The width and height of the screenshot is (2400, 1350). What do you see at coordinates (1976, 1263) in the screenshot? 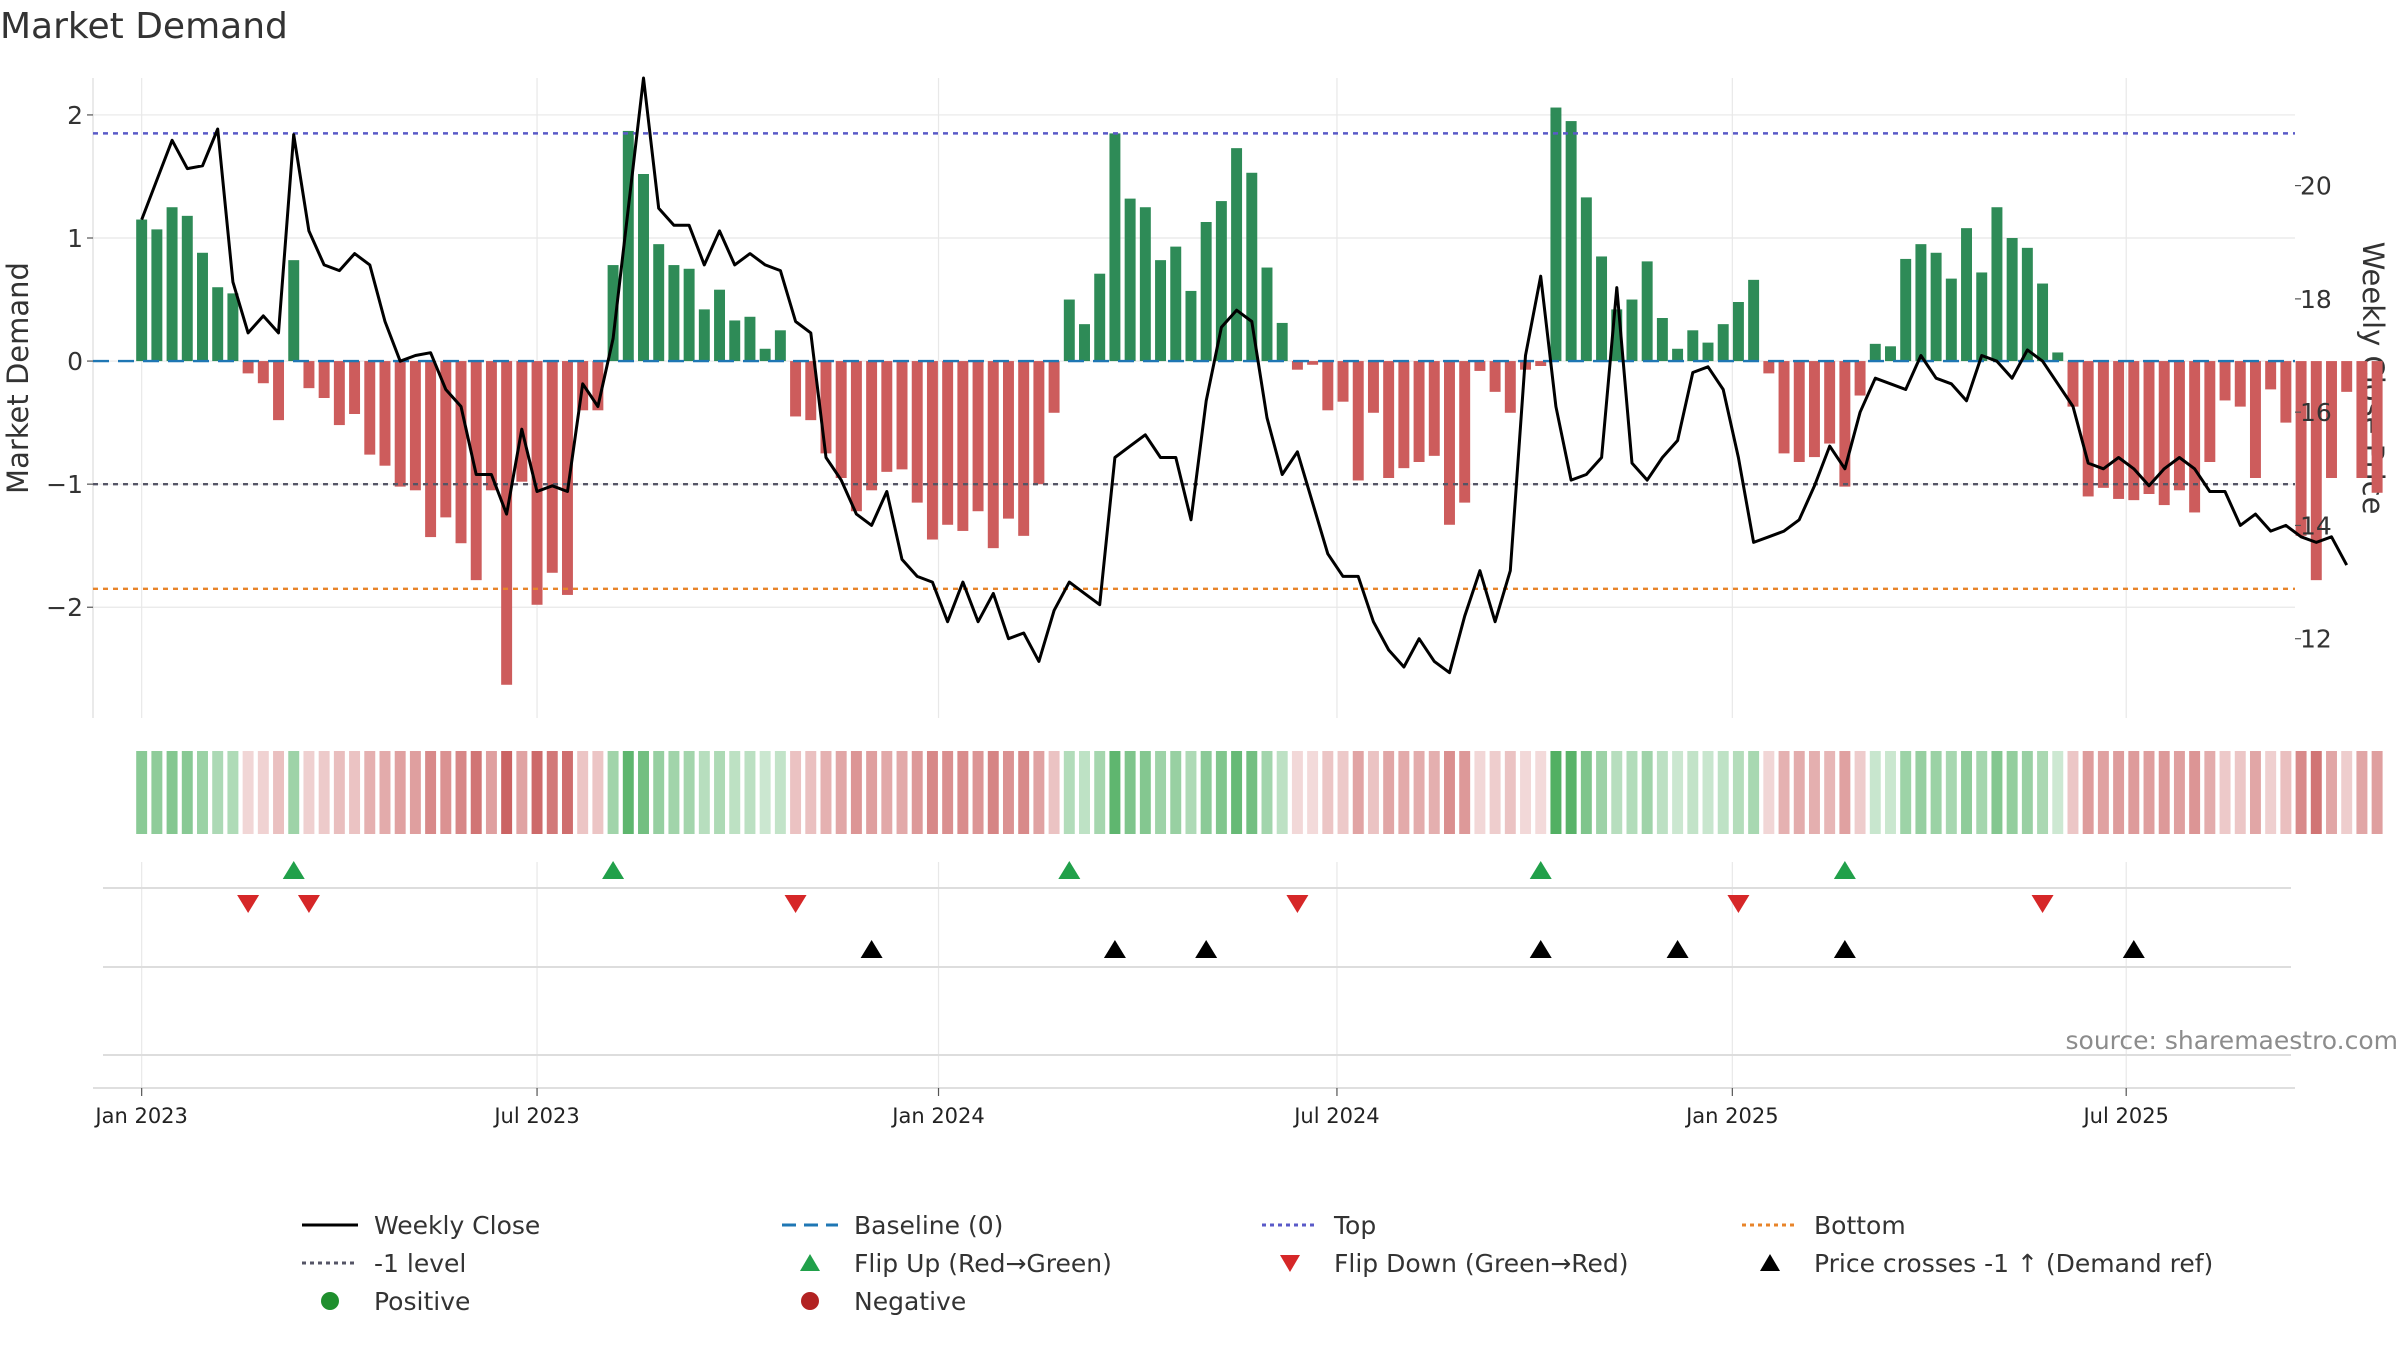
I see `legend-item-price-cross: Price crosses -1 ↑ (Demand ref)` at bounding box center [1976, 1263].